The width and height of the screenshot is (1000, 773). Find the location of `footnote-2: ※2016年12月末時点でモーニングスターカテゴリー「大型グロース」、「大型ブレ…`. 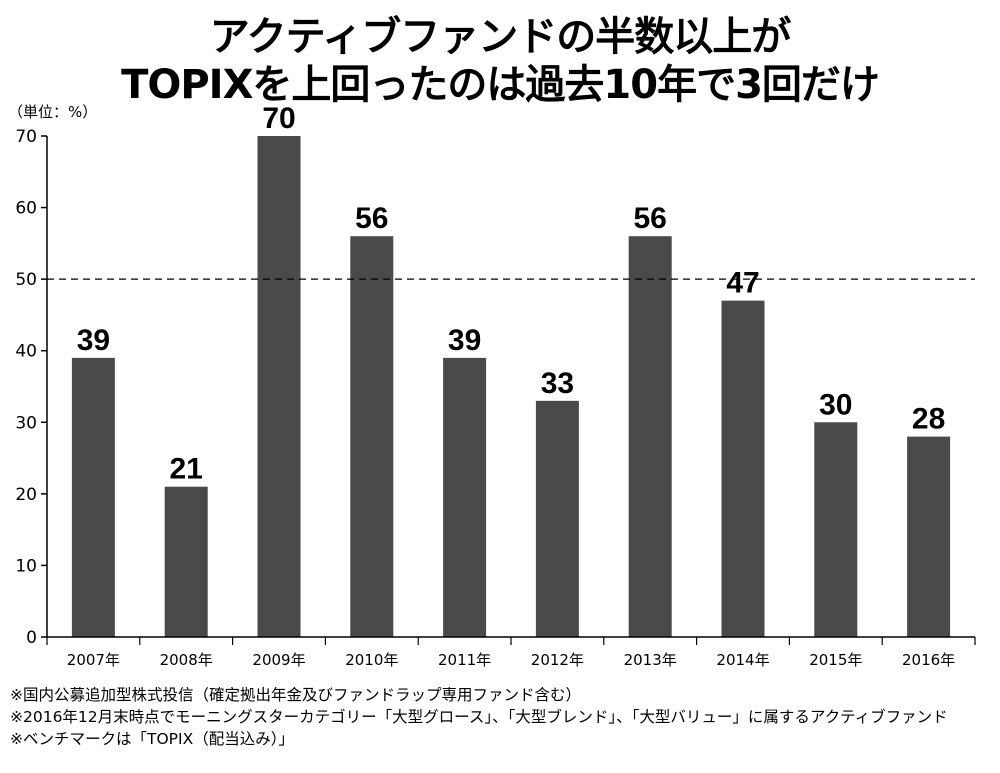

footnote-2: ※2016年12月末時点でモーニングスターカテゴリー「大型グロース」、「大型ブレ… is located at coordinates (479, 717).